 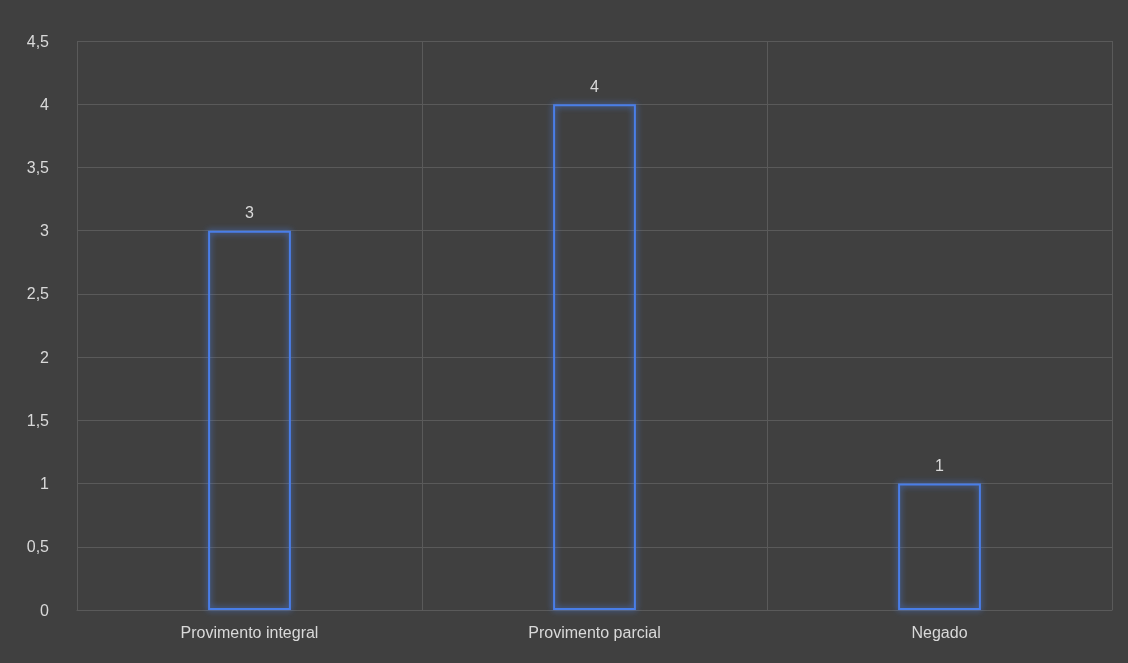 I want to click on data-label: 4, so click(x=595, y=86).